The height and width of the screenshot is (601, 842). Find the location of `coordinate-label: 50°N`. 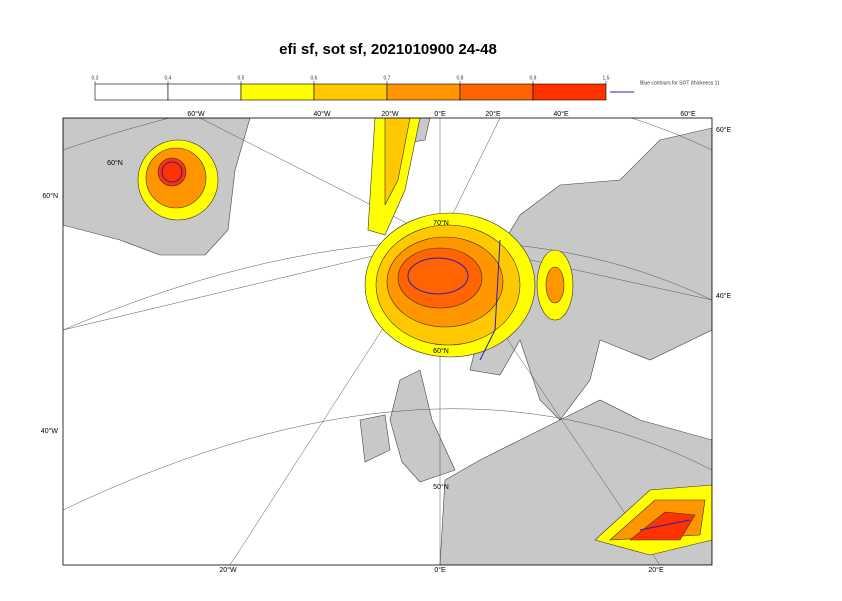

coordinate-label: 50°N is located at coordinates (441, 487).